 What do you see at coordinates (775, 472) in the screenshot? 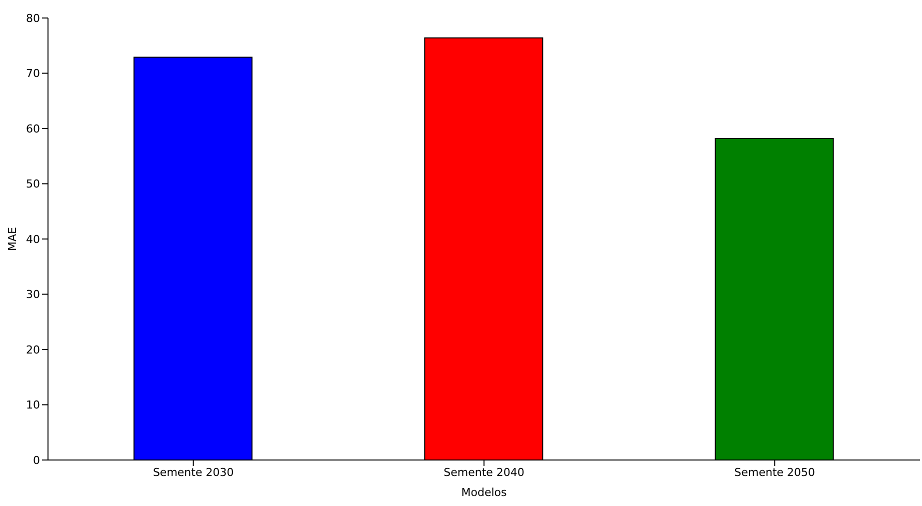
I see `x-tick-label: Semente 2050` at bounding box center [775, 472].